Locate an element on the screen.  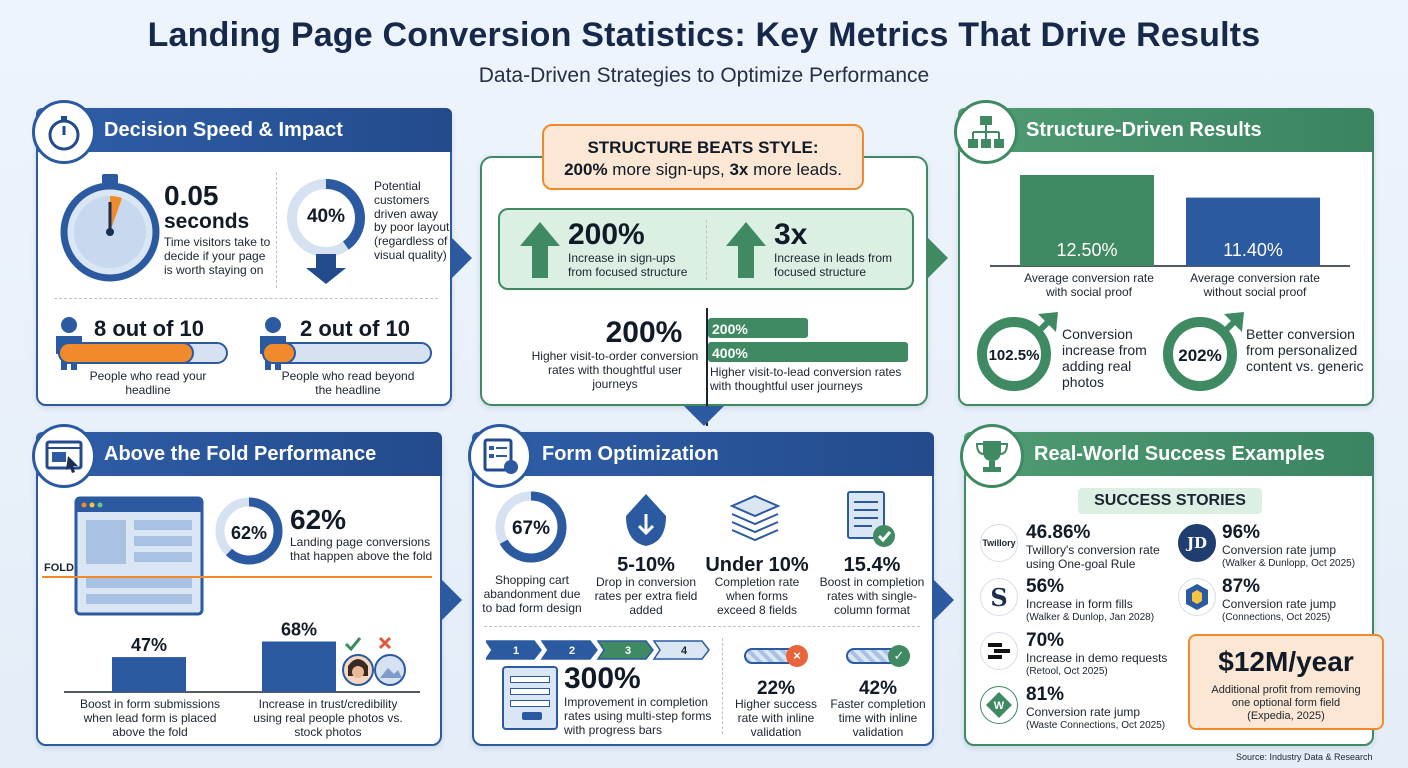
svg-text: W is located at coordinates (999, 706).